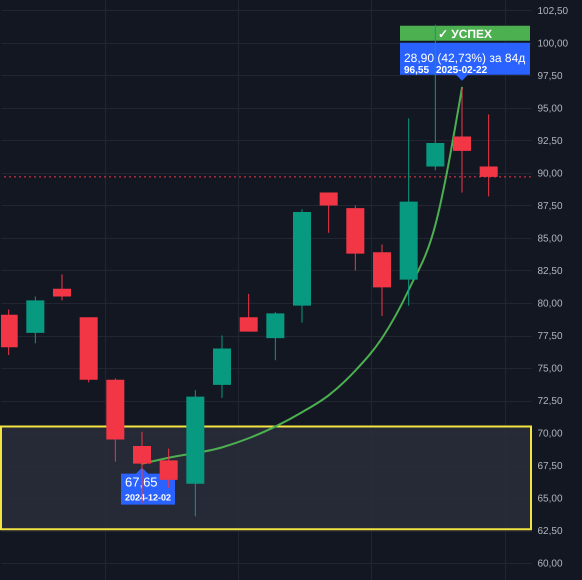 The height and width of the screenshot is (580, 582). What do you see at coordinates (550, 402) in the screenshot?
I see `y-tick-label: 72,50` at bounding box center [550, 402].